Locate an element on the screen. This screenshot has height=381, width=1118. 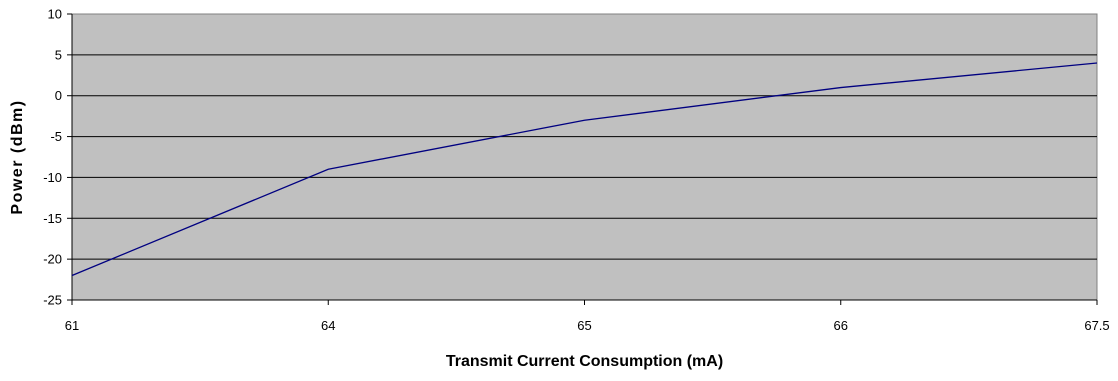
y-tick-label: 5 is located at coordinates (58, 54).